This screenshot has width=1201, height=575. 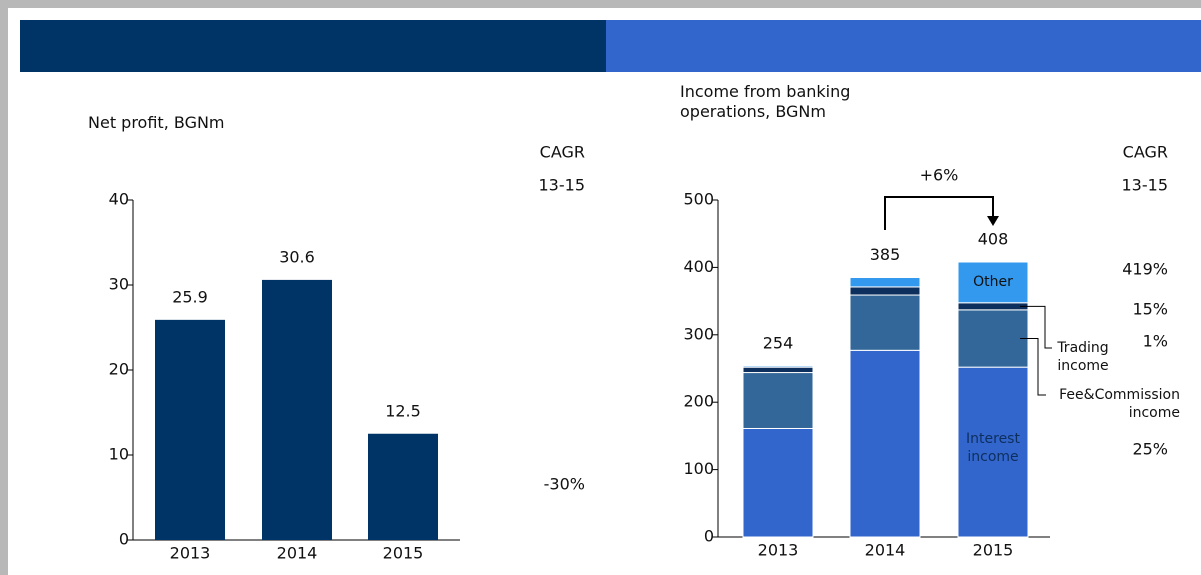 I want to click on y-tick-label: 100, so click(x=698, y=468).